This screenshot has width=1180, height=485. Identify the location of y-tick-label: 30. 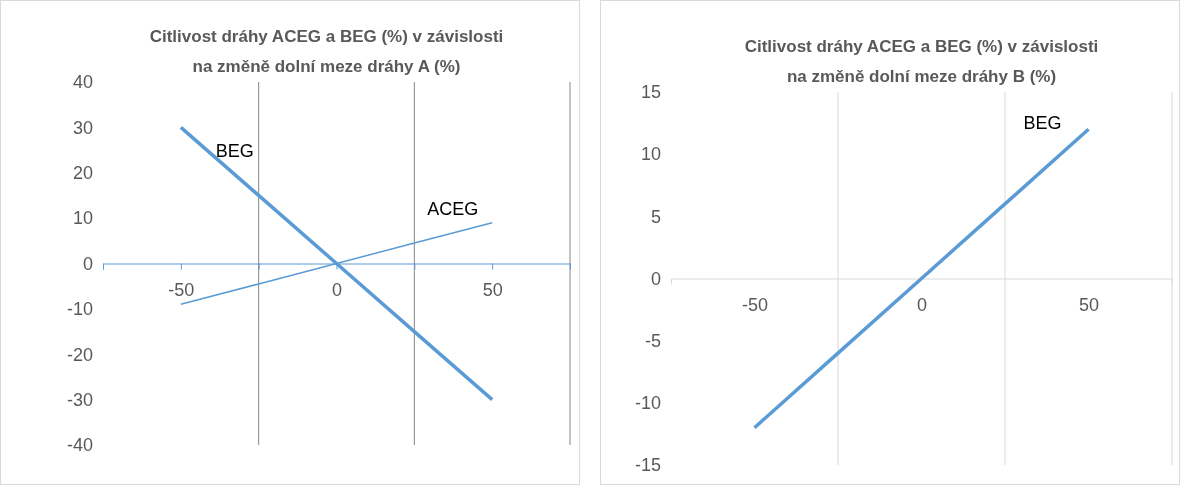
(82, 127).